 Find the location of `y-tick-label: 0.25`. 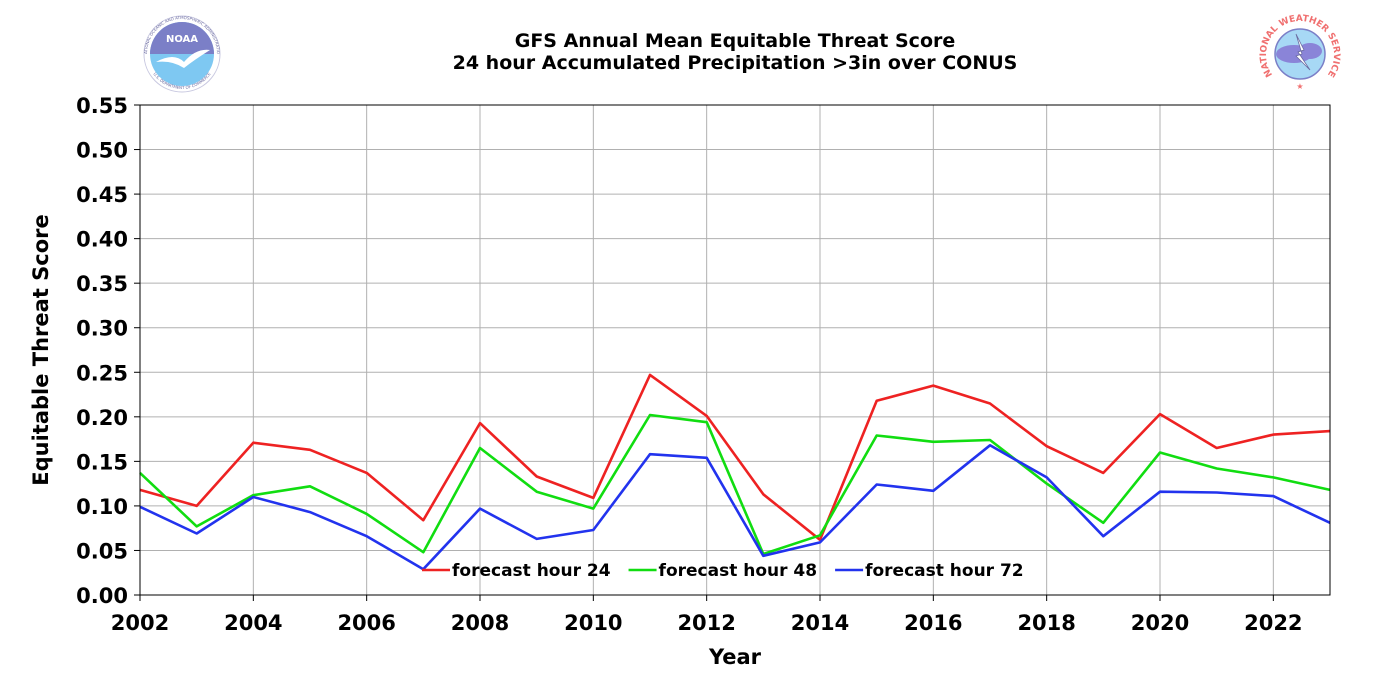

y-tick-label: 0.25 is located at coordinates (102, 373).